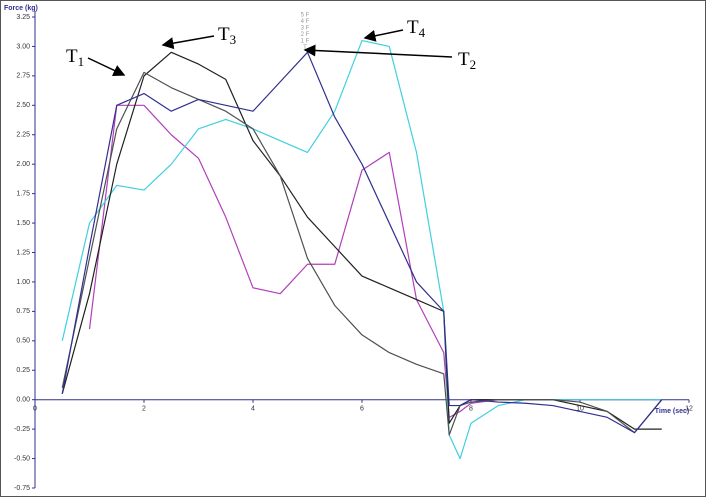  What do you see at coordinates (23, 341) in the screenshot?
I see `y-tick-label: 0.50` at bounding box center [23, 341].